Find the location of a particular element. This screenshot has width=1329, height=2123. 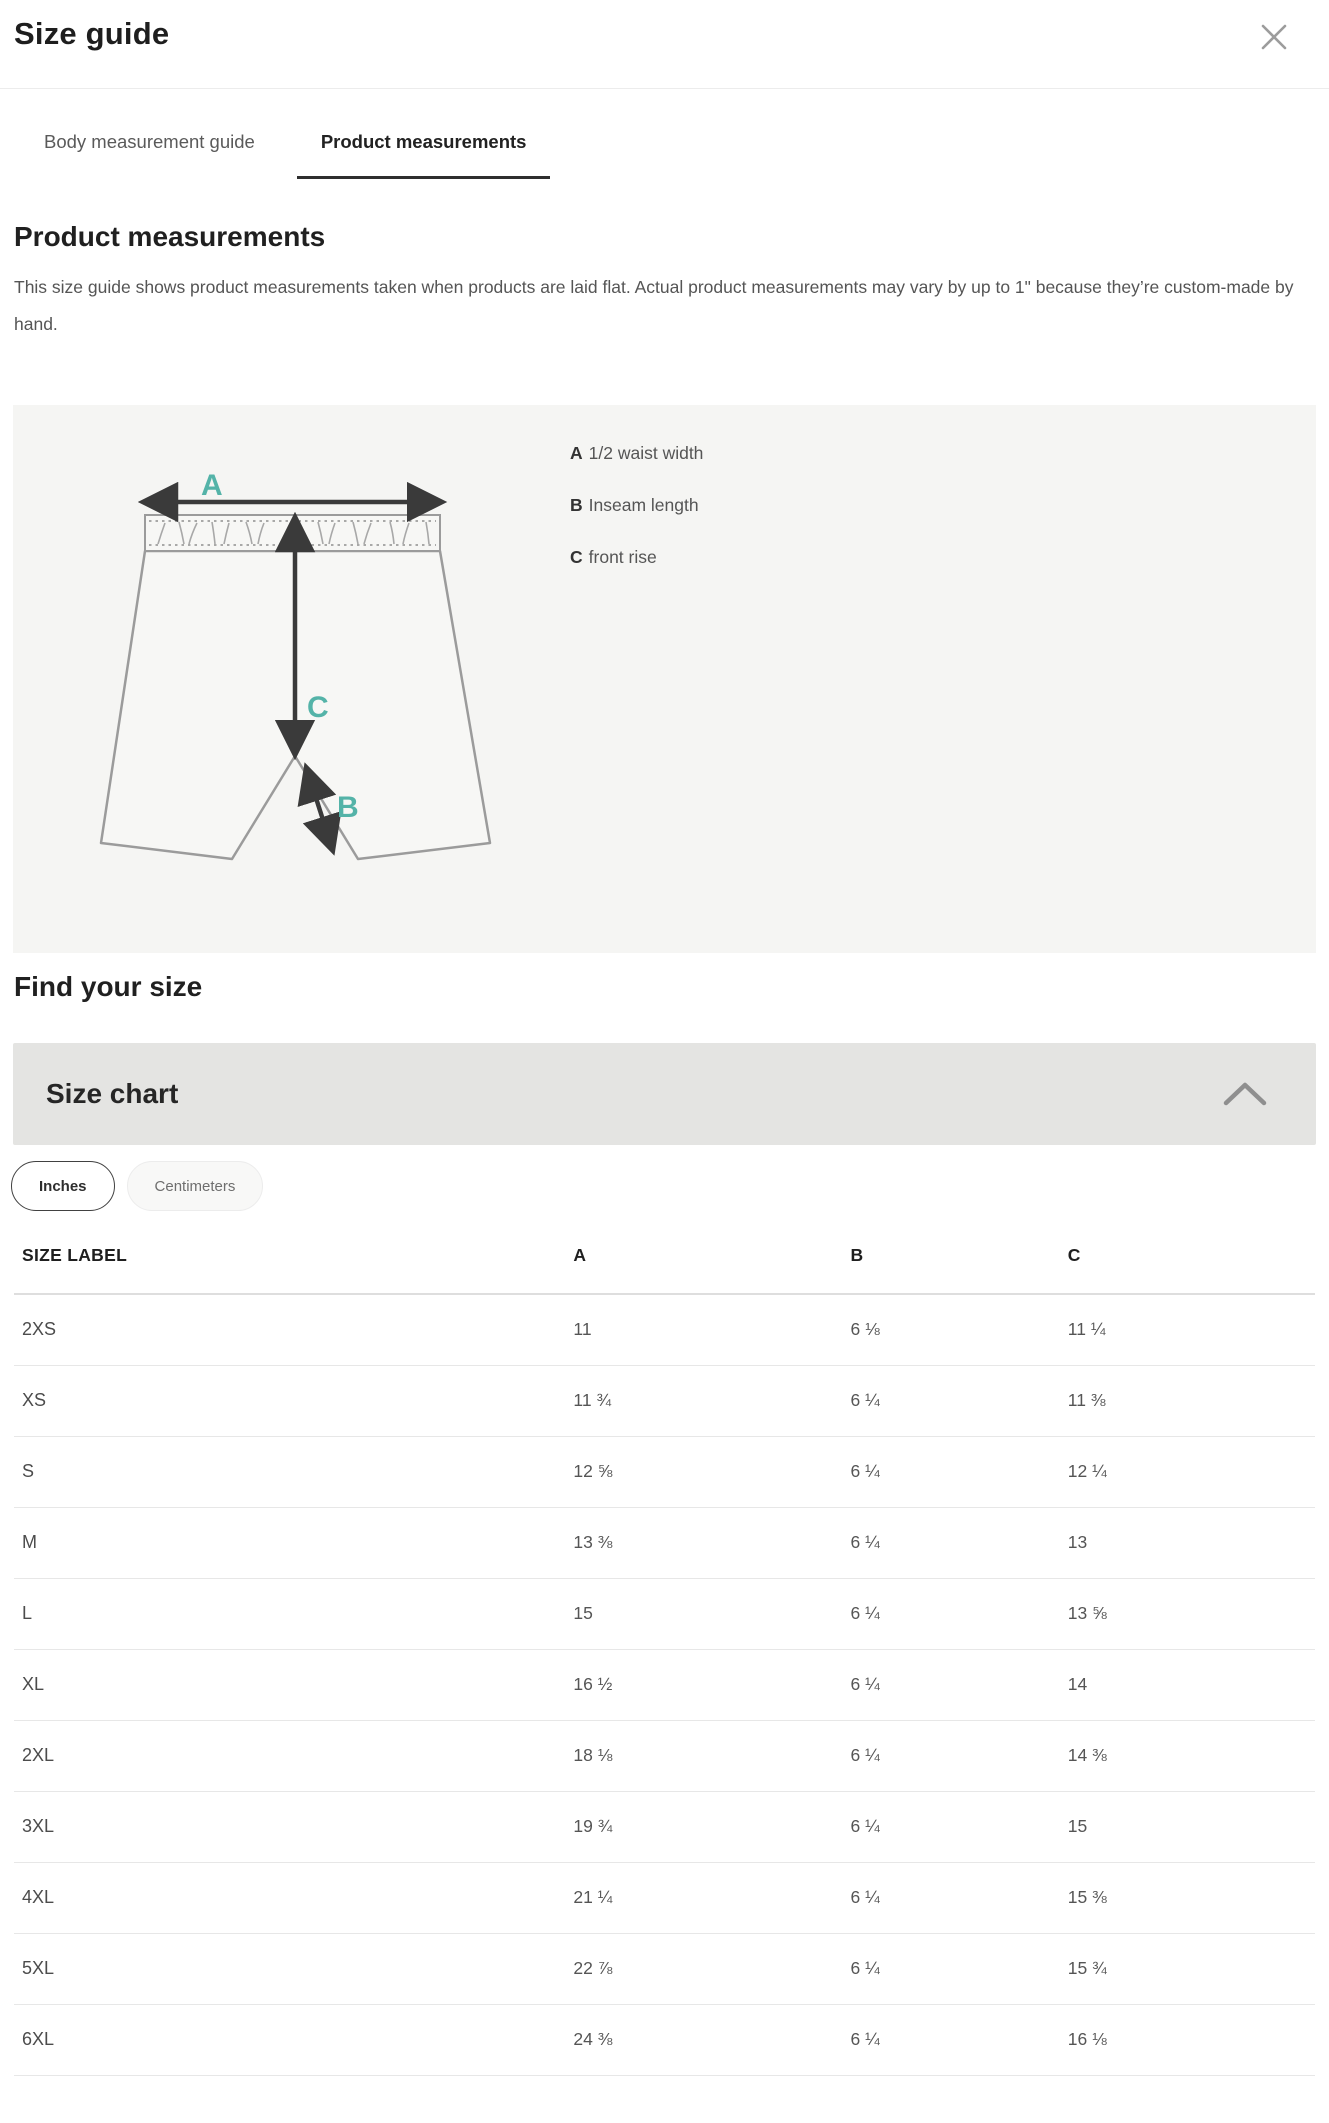

size-label-cell: 2XS is located at coordinates (294, 1330).